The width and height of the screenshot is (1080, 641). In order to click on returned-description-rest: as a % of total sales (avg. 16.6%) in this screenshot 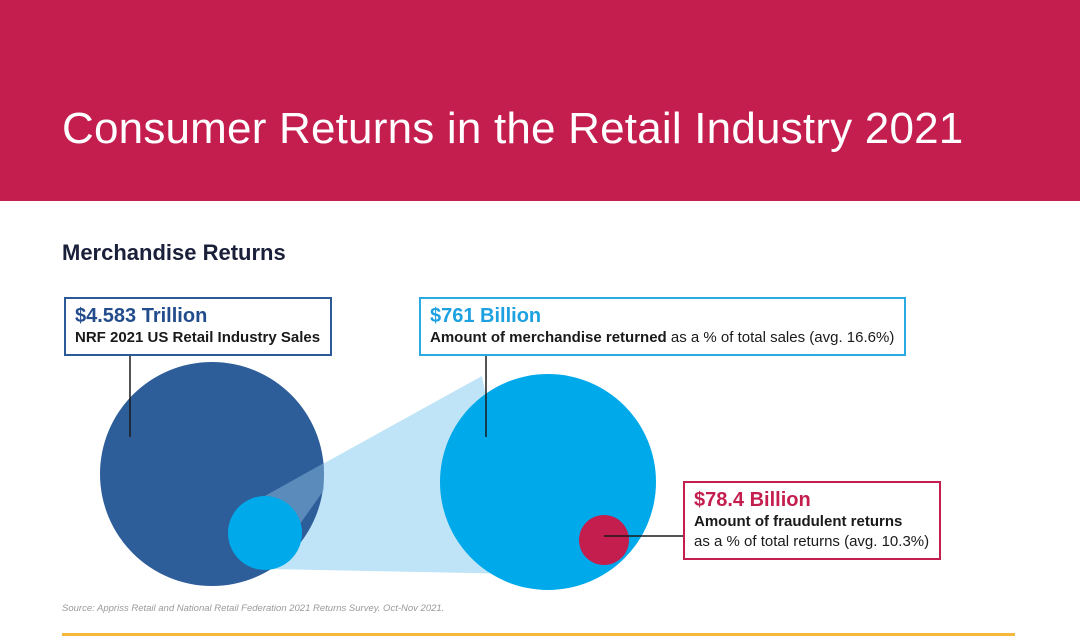, I will do `click(780, 337)`.